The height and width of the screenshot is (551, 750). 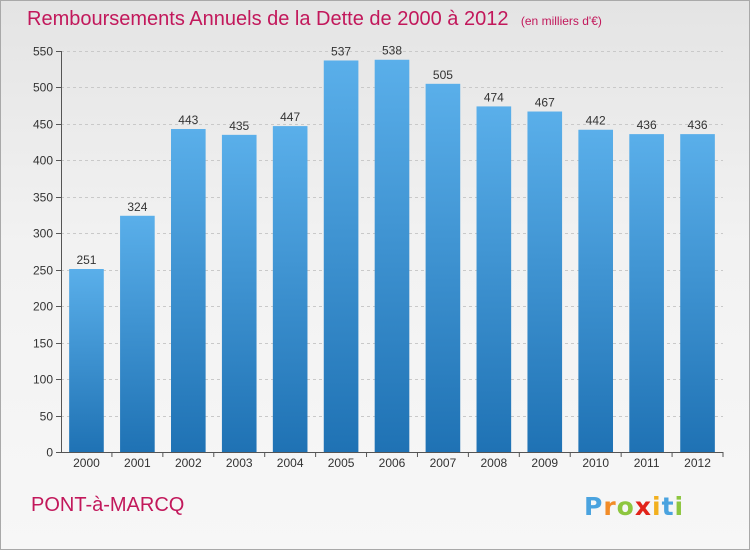 What do you see at coordinates (594, 506) in the screenshot?
I see `logo-letter: P` at bounding box center [594, 506].